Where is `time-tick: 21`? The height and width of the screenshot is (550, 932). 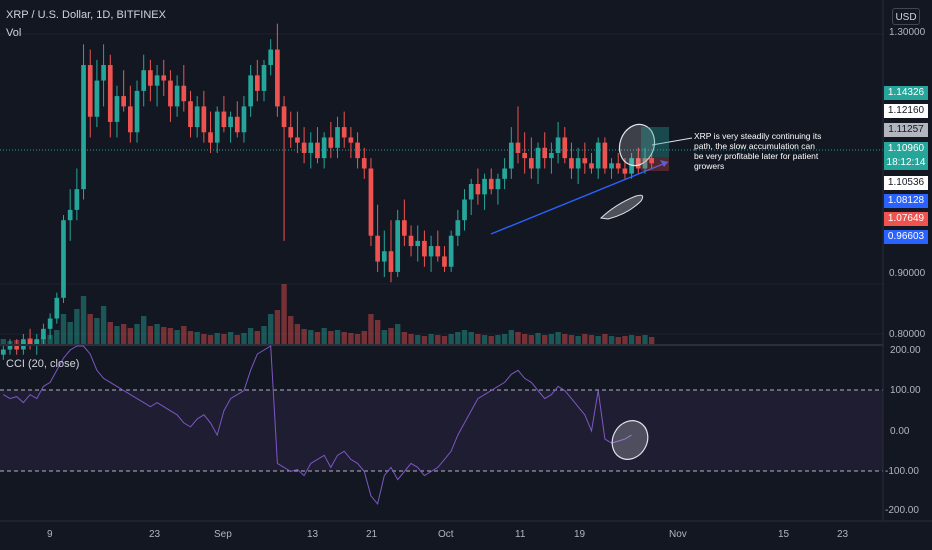 time-tick: 21 is located at coordinates (372, 534).